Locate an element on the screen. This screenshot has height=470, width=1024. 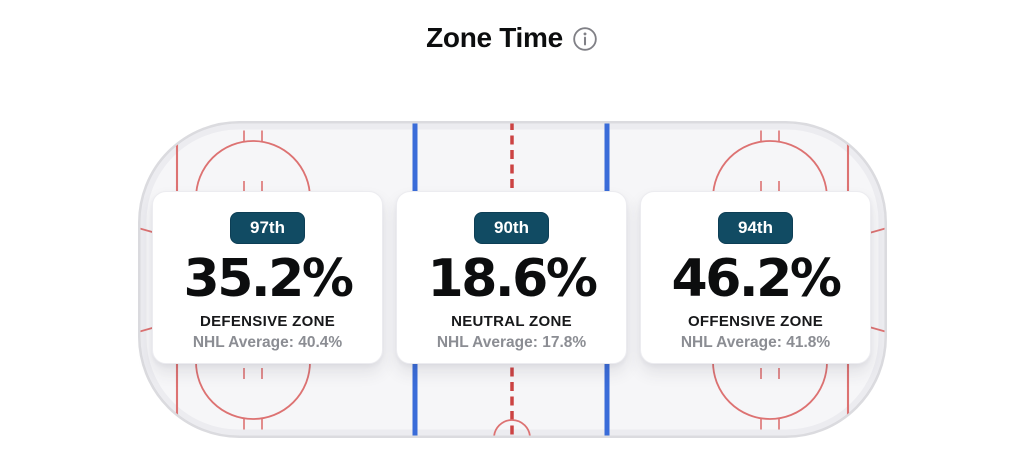
percentile-value: 97th is located at coordinates (267, 227).